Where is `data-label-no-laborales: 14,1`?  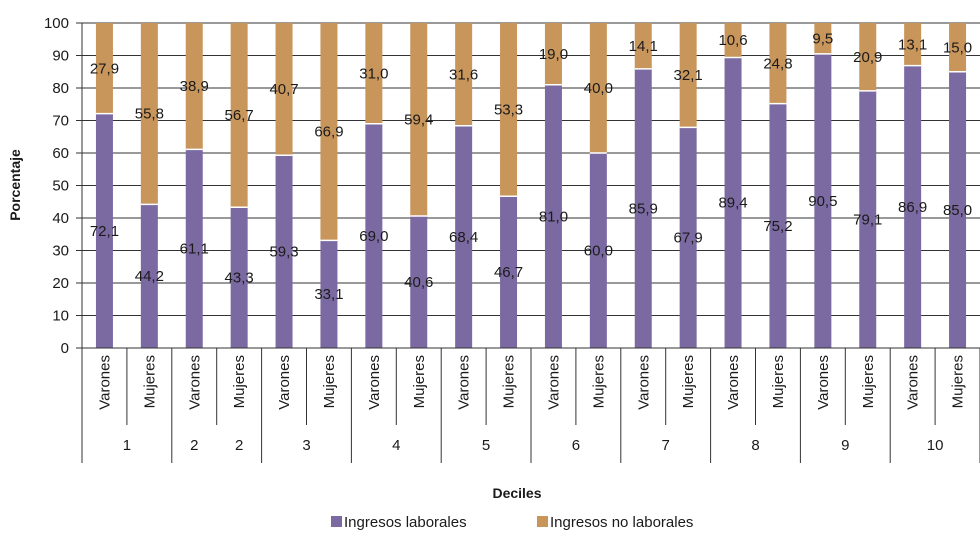 data-label-no-laborales: 14,1 is located at coordinates (643, 46).